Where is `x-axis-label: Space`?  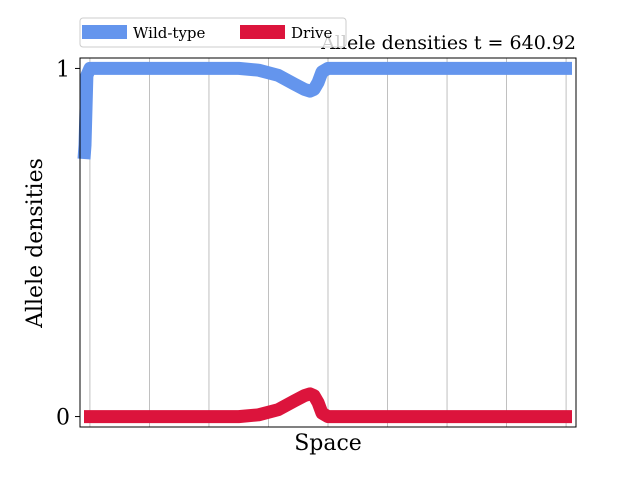 x-axis-label: Space is located at coordinates (328, 443).